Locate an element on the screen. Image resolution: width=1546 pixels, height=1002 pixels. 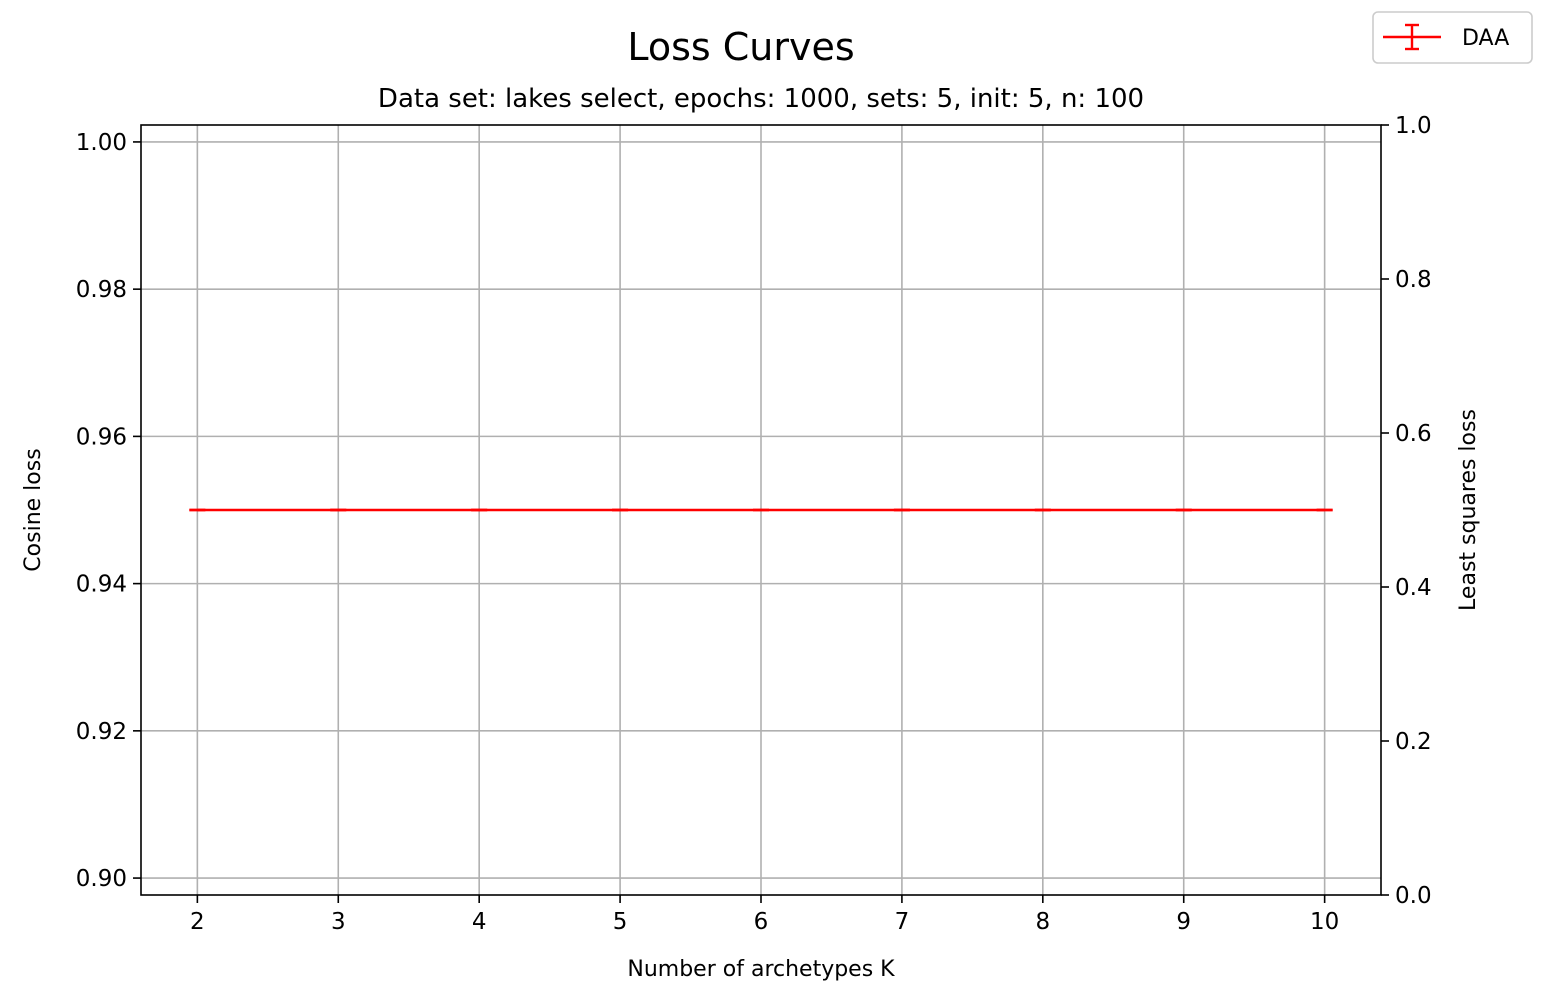
x-tick-label: 9 is located at coordinates (1183, 922).